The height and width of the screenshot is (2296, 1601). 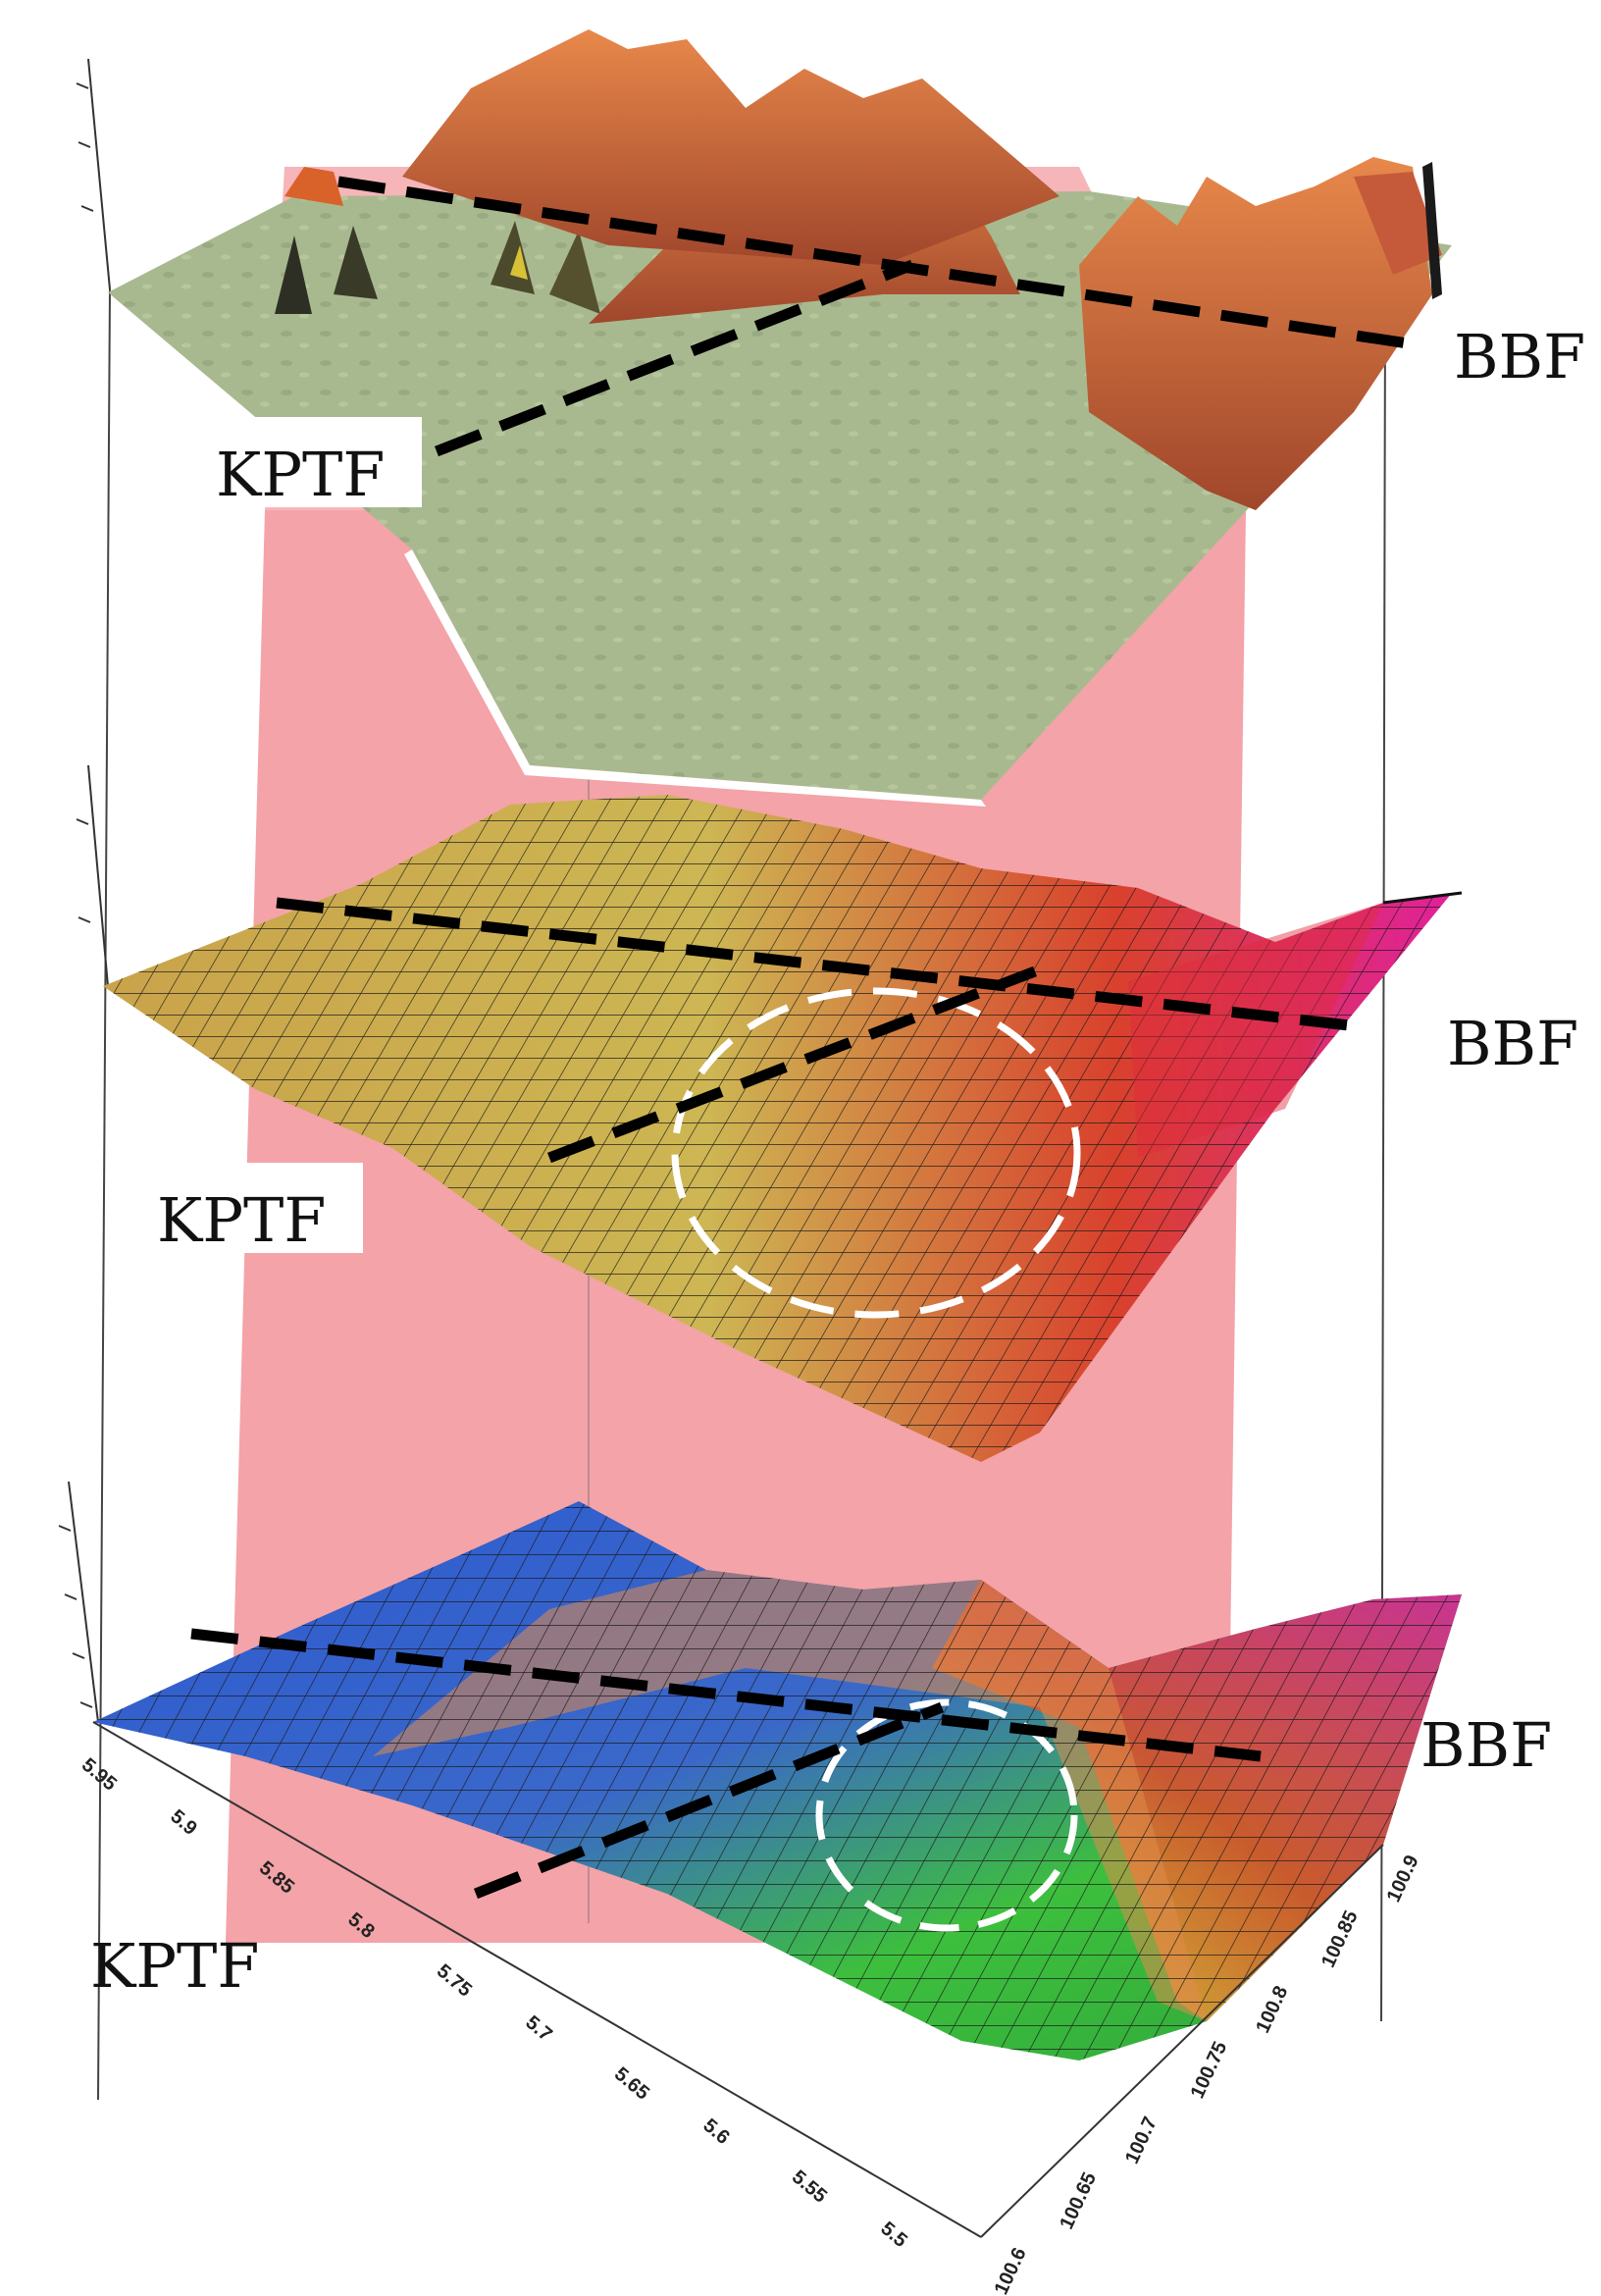 I want to click on label-bbf-3: BBF, so click(x=1486, y=1745).